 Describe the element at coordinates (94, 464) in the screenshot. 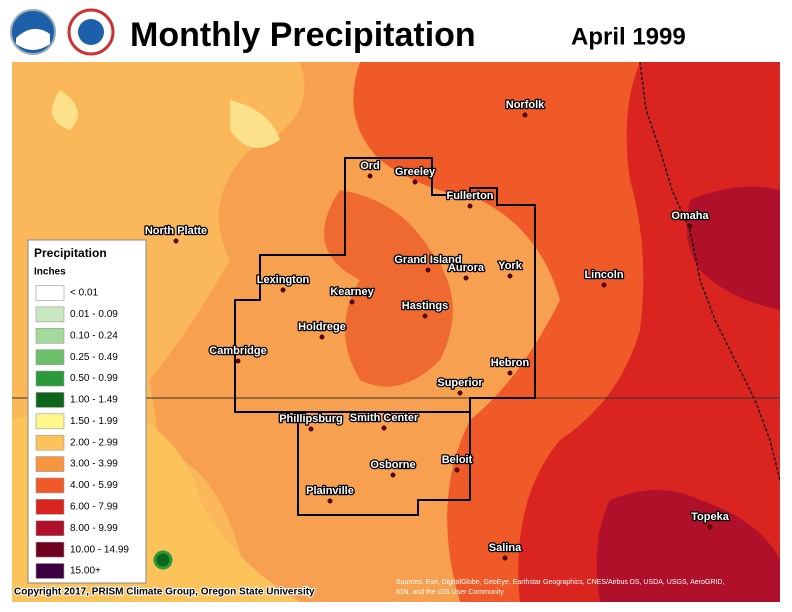

I see `legend-label: 3.00 - 3.99` at that location.